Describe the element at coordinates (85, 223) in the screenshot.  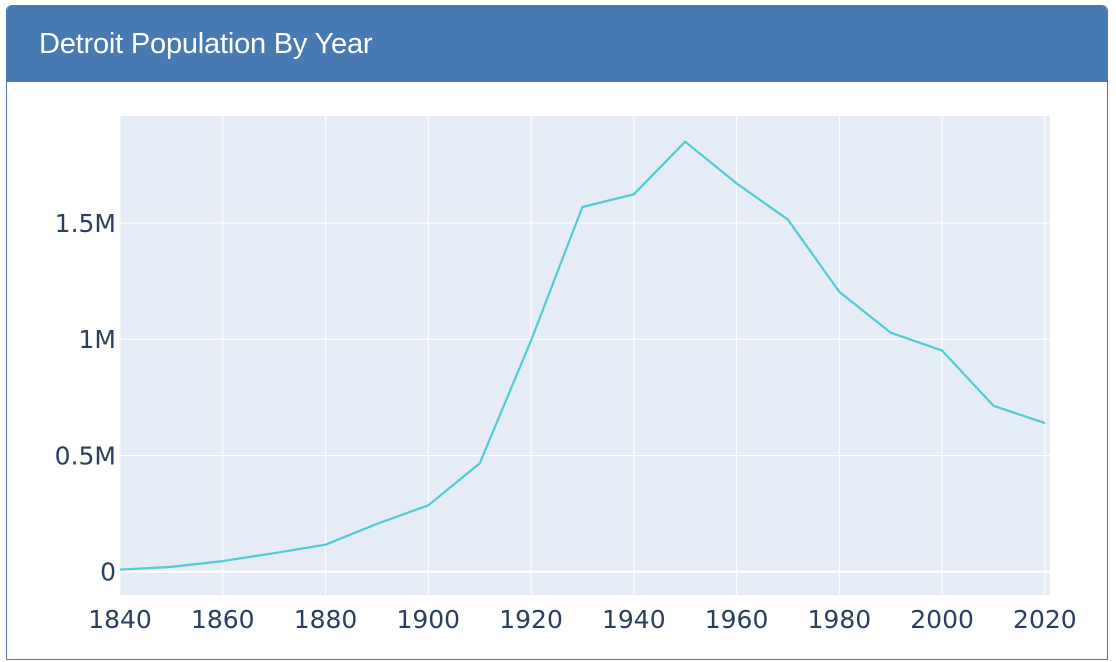
I see `y-tick-label: 1.5M` at that location.